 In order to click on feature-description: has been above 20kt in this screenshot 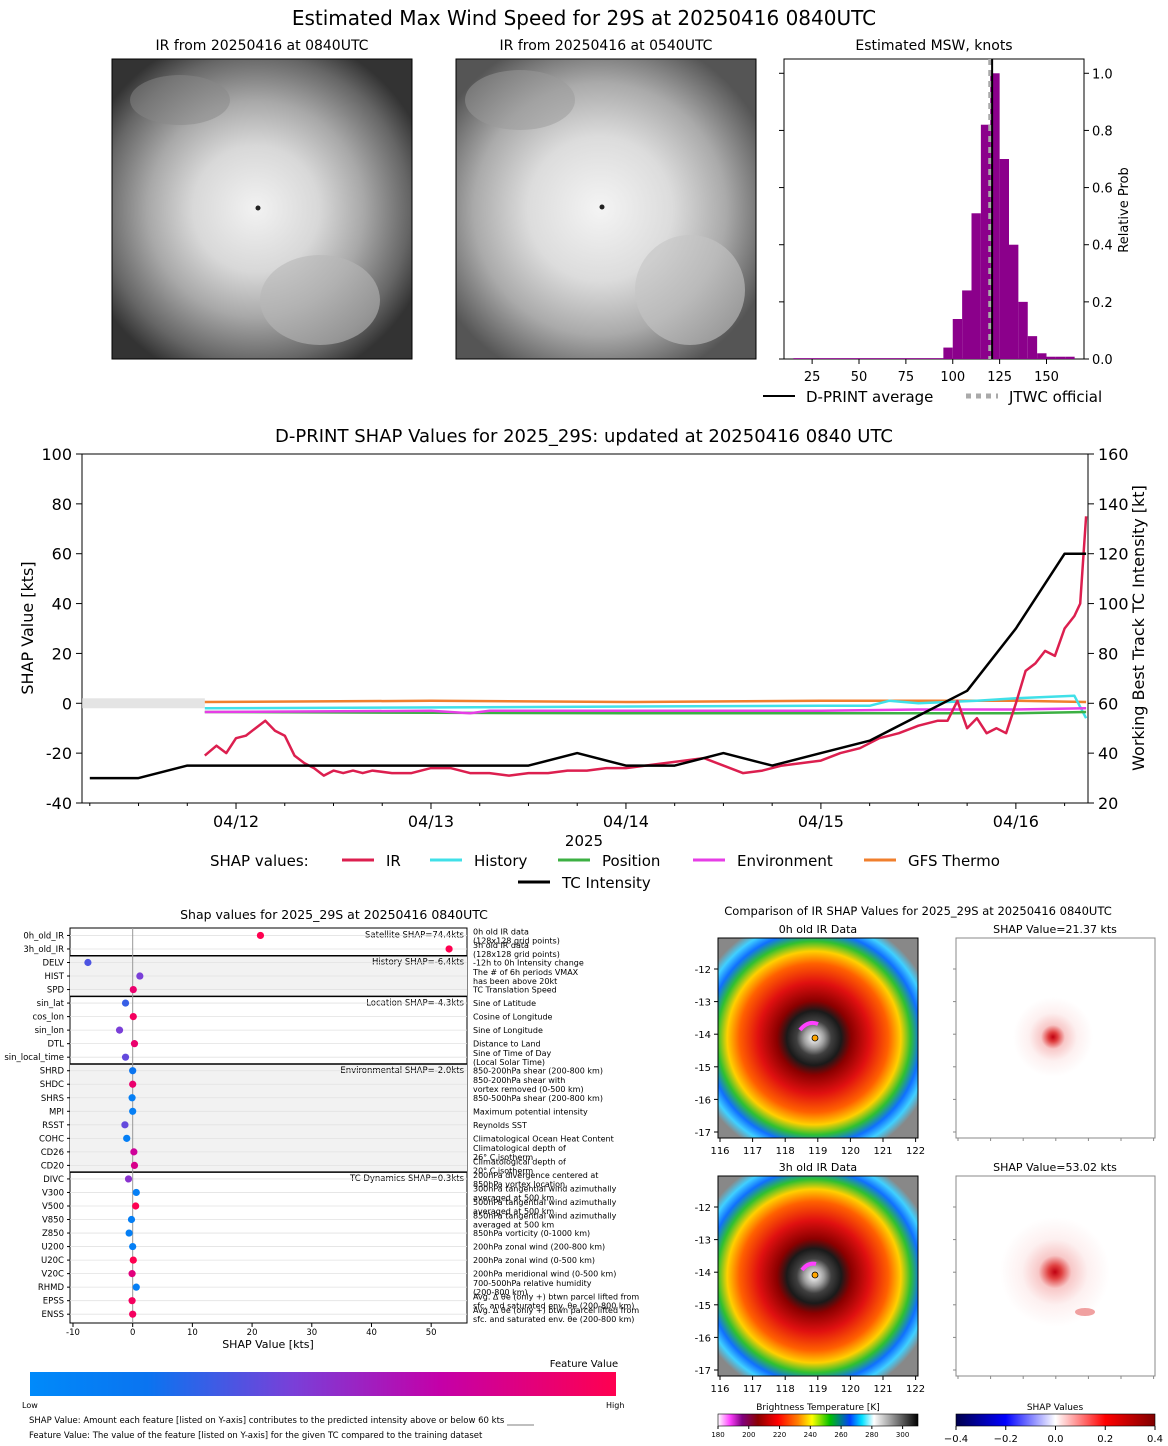, I will do `click(515, 981)`.